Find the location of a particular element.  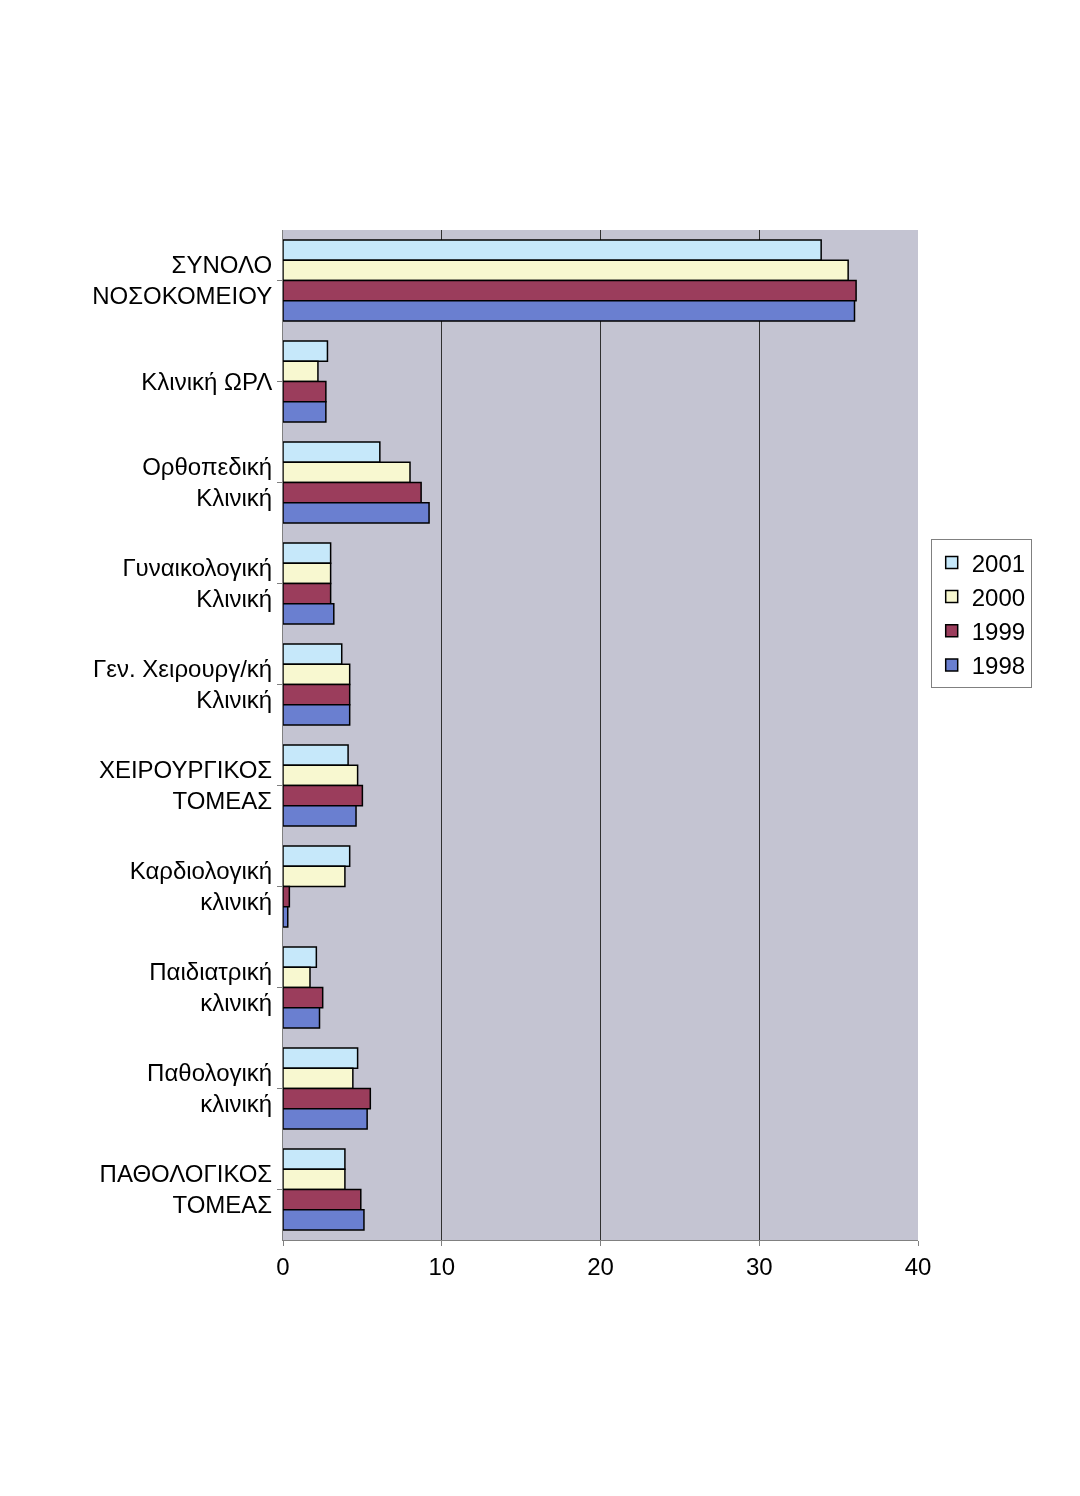

legend-label: 1998 is located at coordinates (998, 666).